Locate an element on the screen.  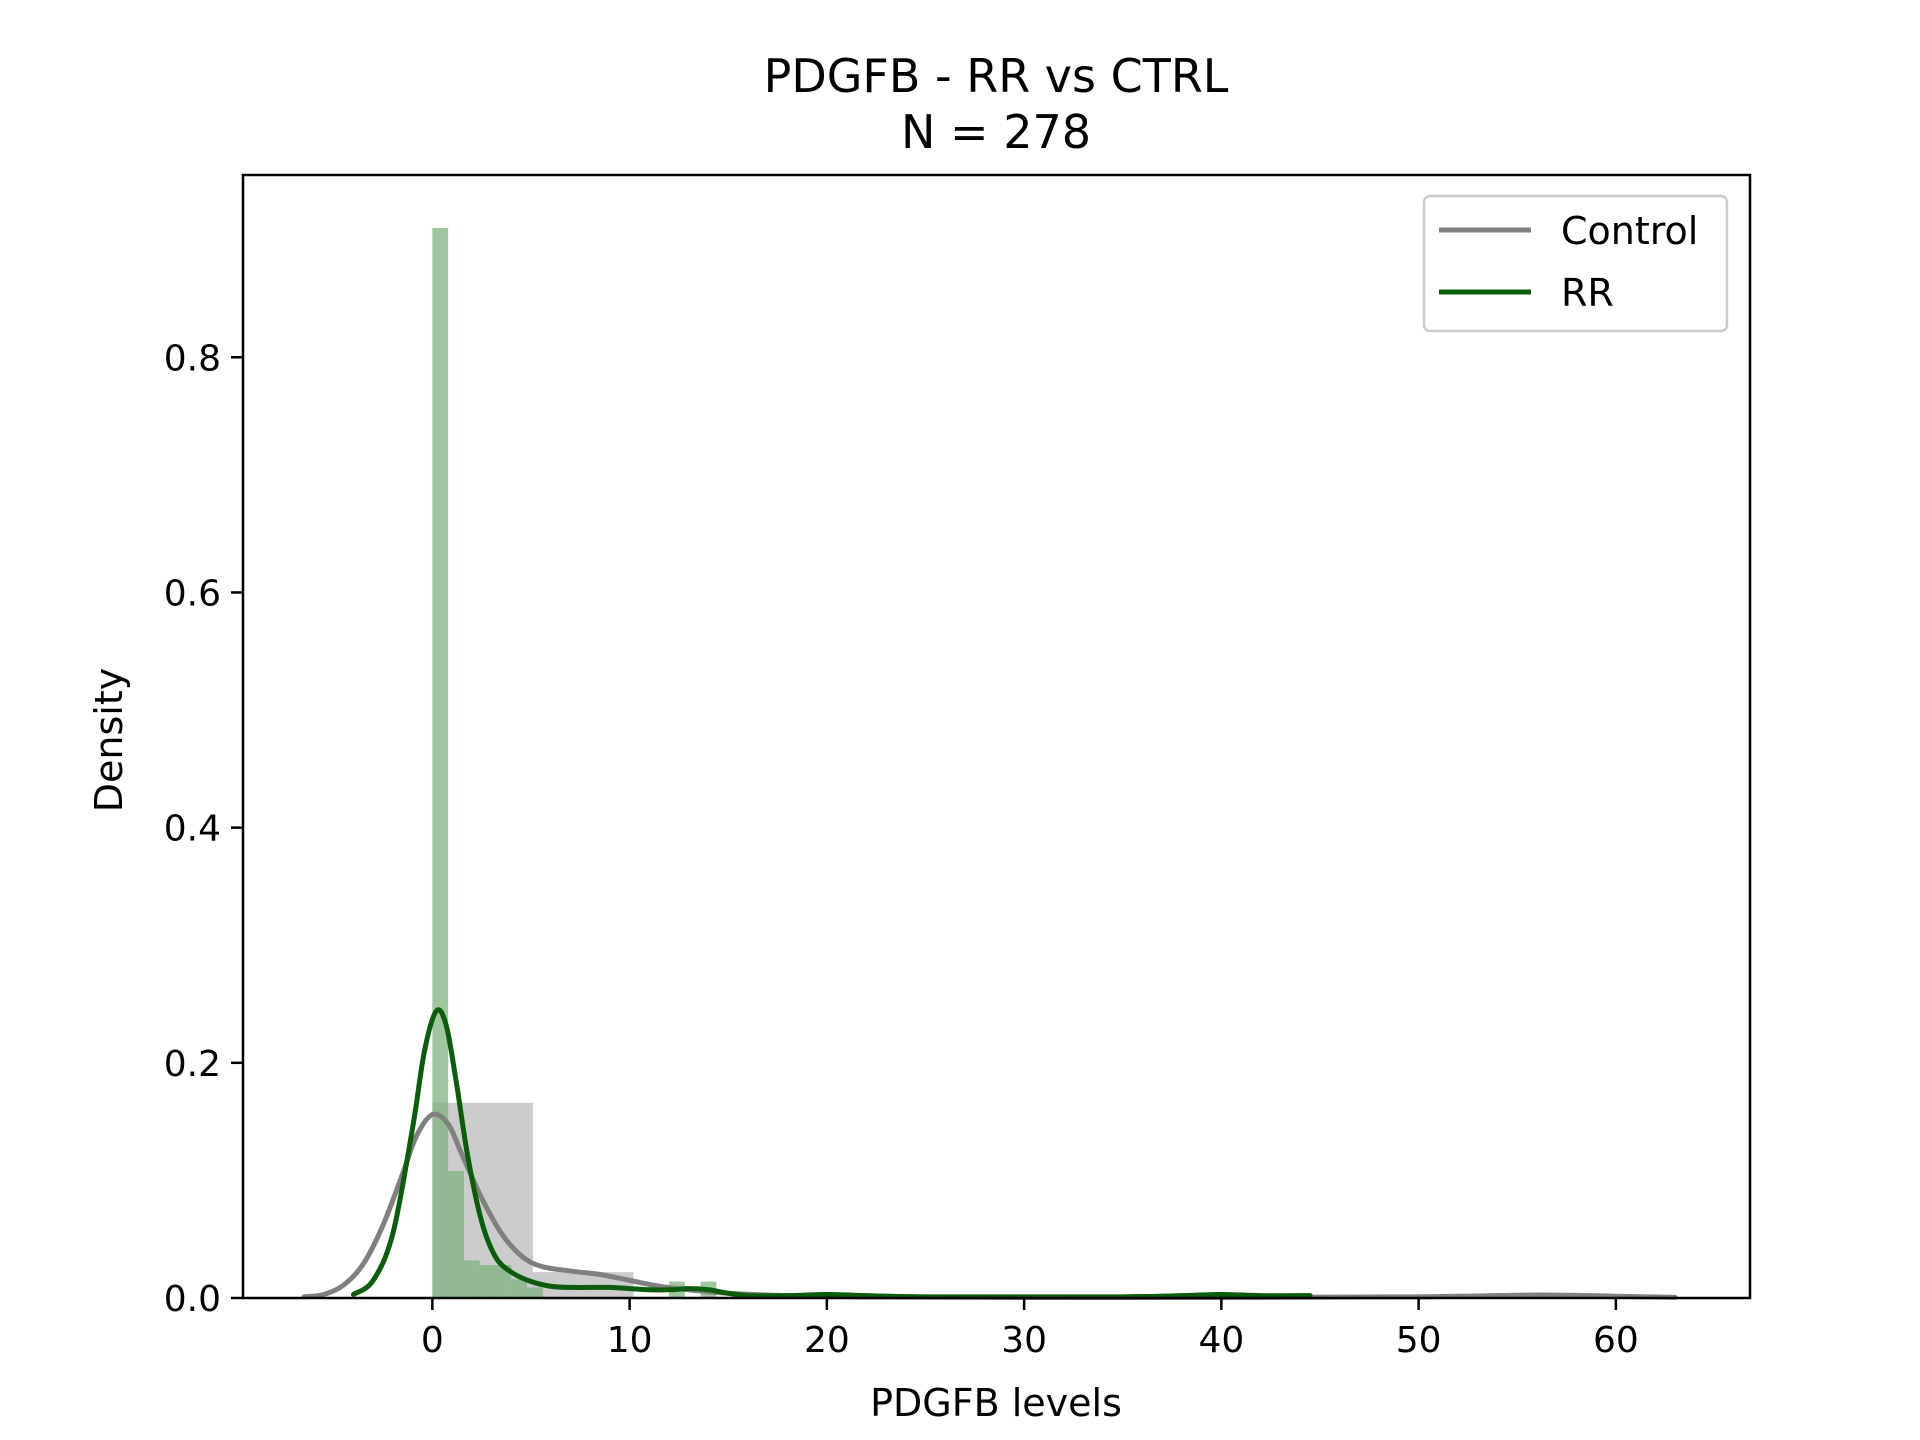
legend-label-rr: RR is located at coordinates (1587, 293).